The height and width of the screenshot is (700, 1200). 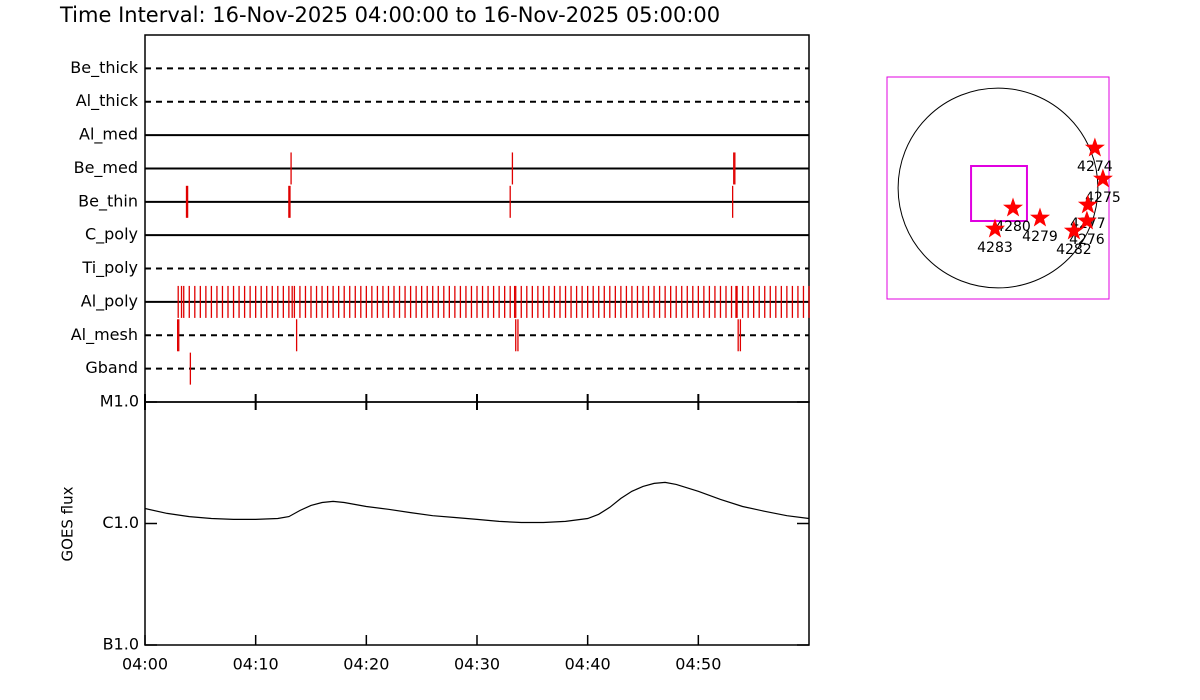 What do you see at coordinates (995, 248) in the screenshot?
I see `region-label: 4283` at bounding box center [995, 248].